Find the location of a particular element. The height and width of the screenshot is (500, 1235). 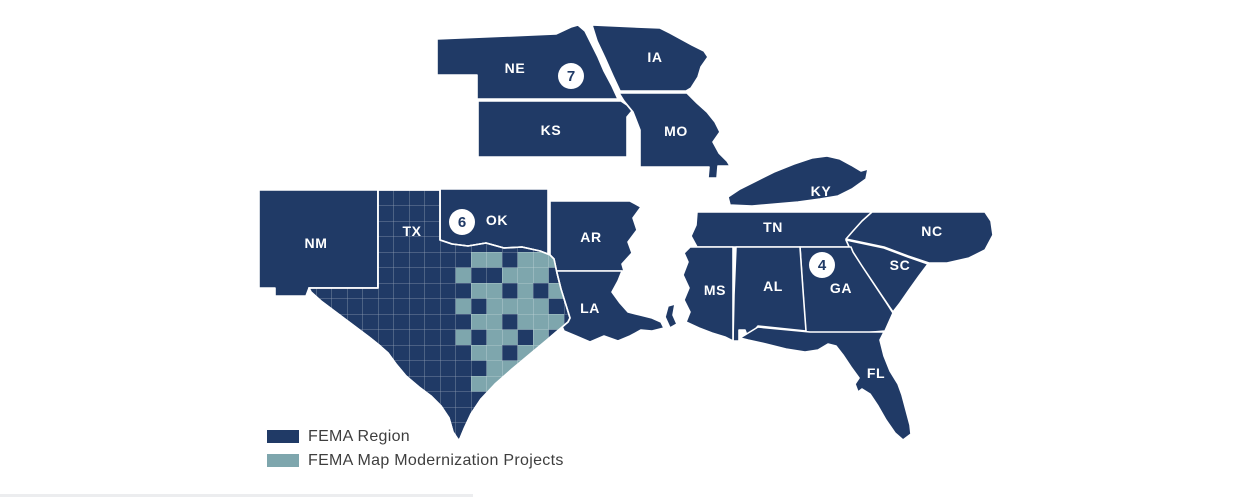

state-mississippi is located at coordinates (708, 294).